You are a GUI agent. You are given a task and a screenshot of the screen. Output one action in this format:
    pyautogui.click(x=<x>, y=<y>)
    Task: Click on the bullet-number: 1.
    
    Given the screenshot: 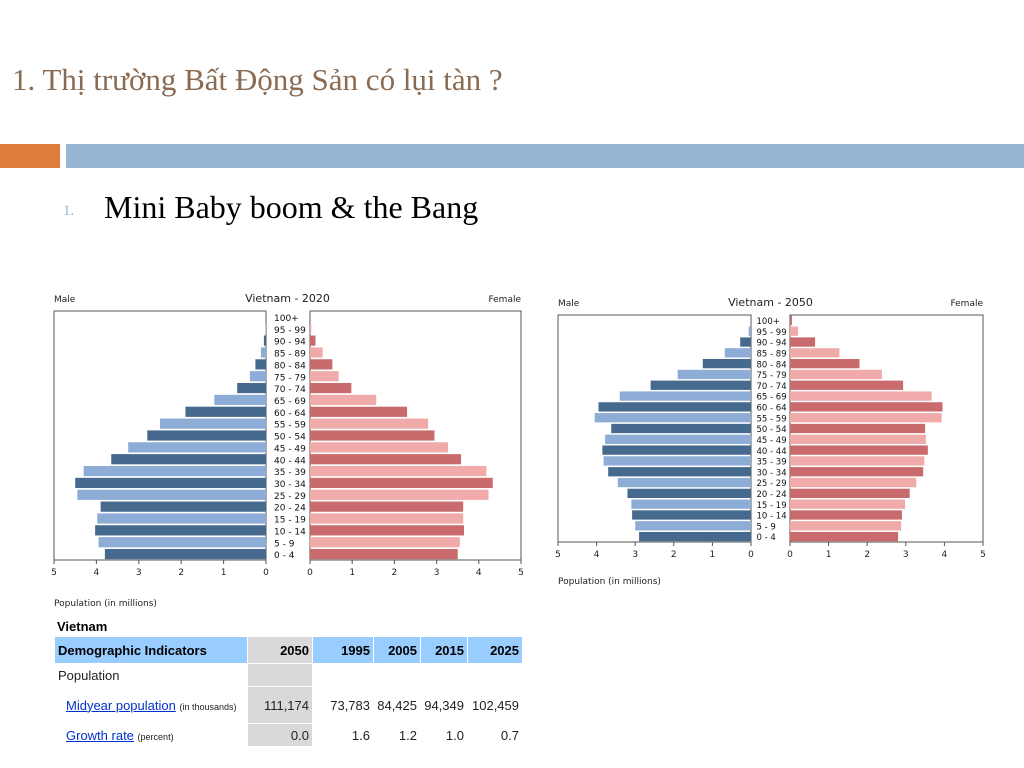 What is the action you would take?
    pyautogui.click(x=69, y=211)
    